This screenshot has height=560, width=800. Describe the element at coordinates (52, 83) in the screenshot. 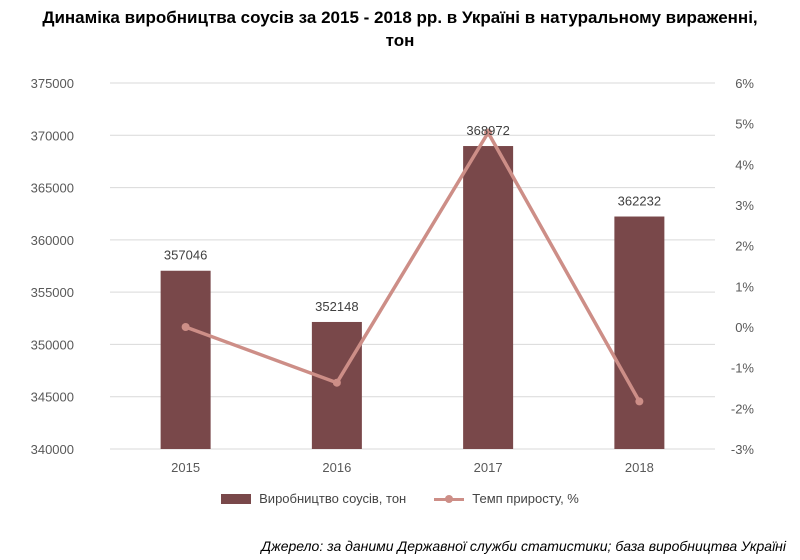

I see `left-tick-label: 375000` at that location.